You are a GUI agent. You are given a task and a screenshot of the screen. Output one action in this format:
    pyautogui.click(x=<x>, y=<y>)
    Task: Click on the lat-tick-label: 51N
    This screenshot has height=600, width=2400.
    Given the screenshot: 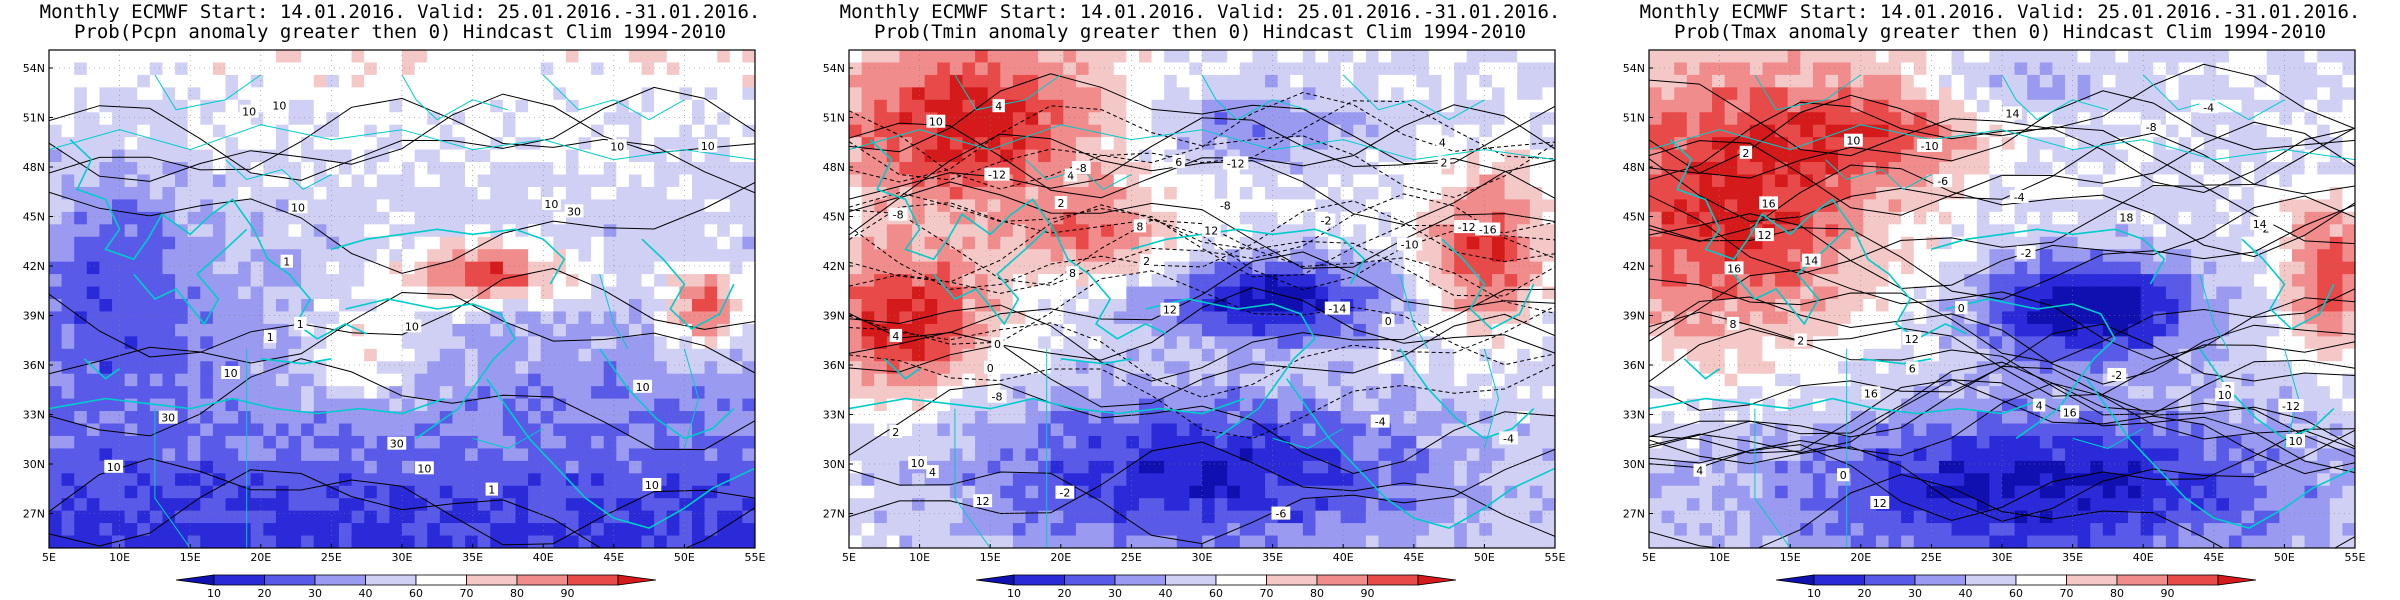 What is the action you would take?
    pyautogui.click(x=34, y=118)
    